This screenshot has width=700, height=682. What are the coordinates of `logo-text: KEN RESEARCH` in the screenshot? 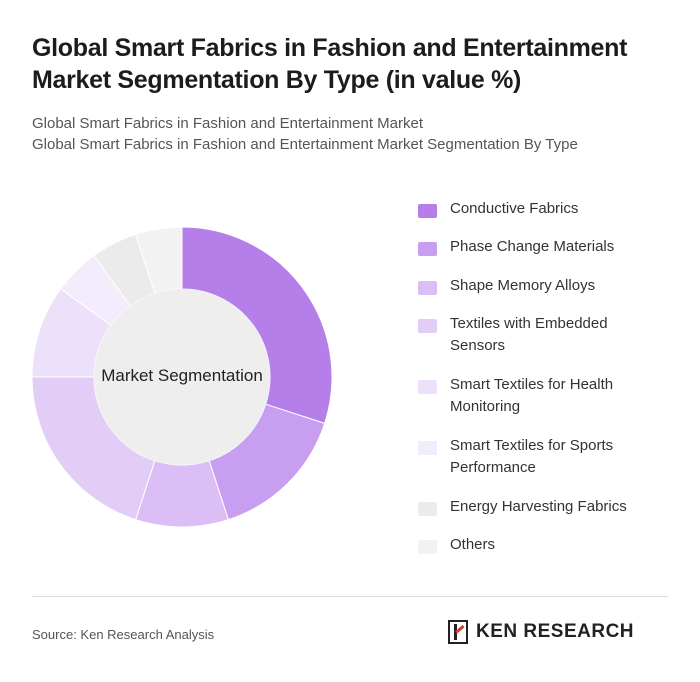 It's located at (555, 631).